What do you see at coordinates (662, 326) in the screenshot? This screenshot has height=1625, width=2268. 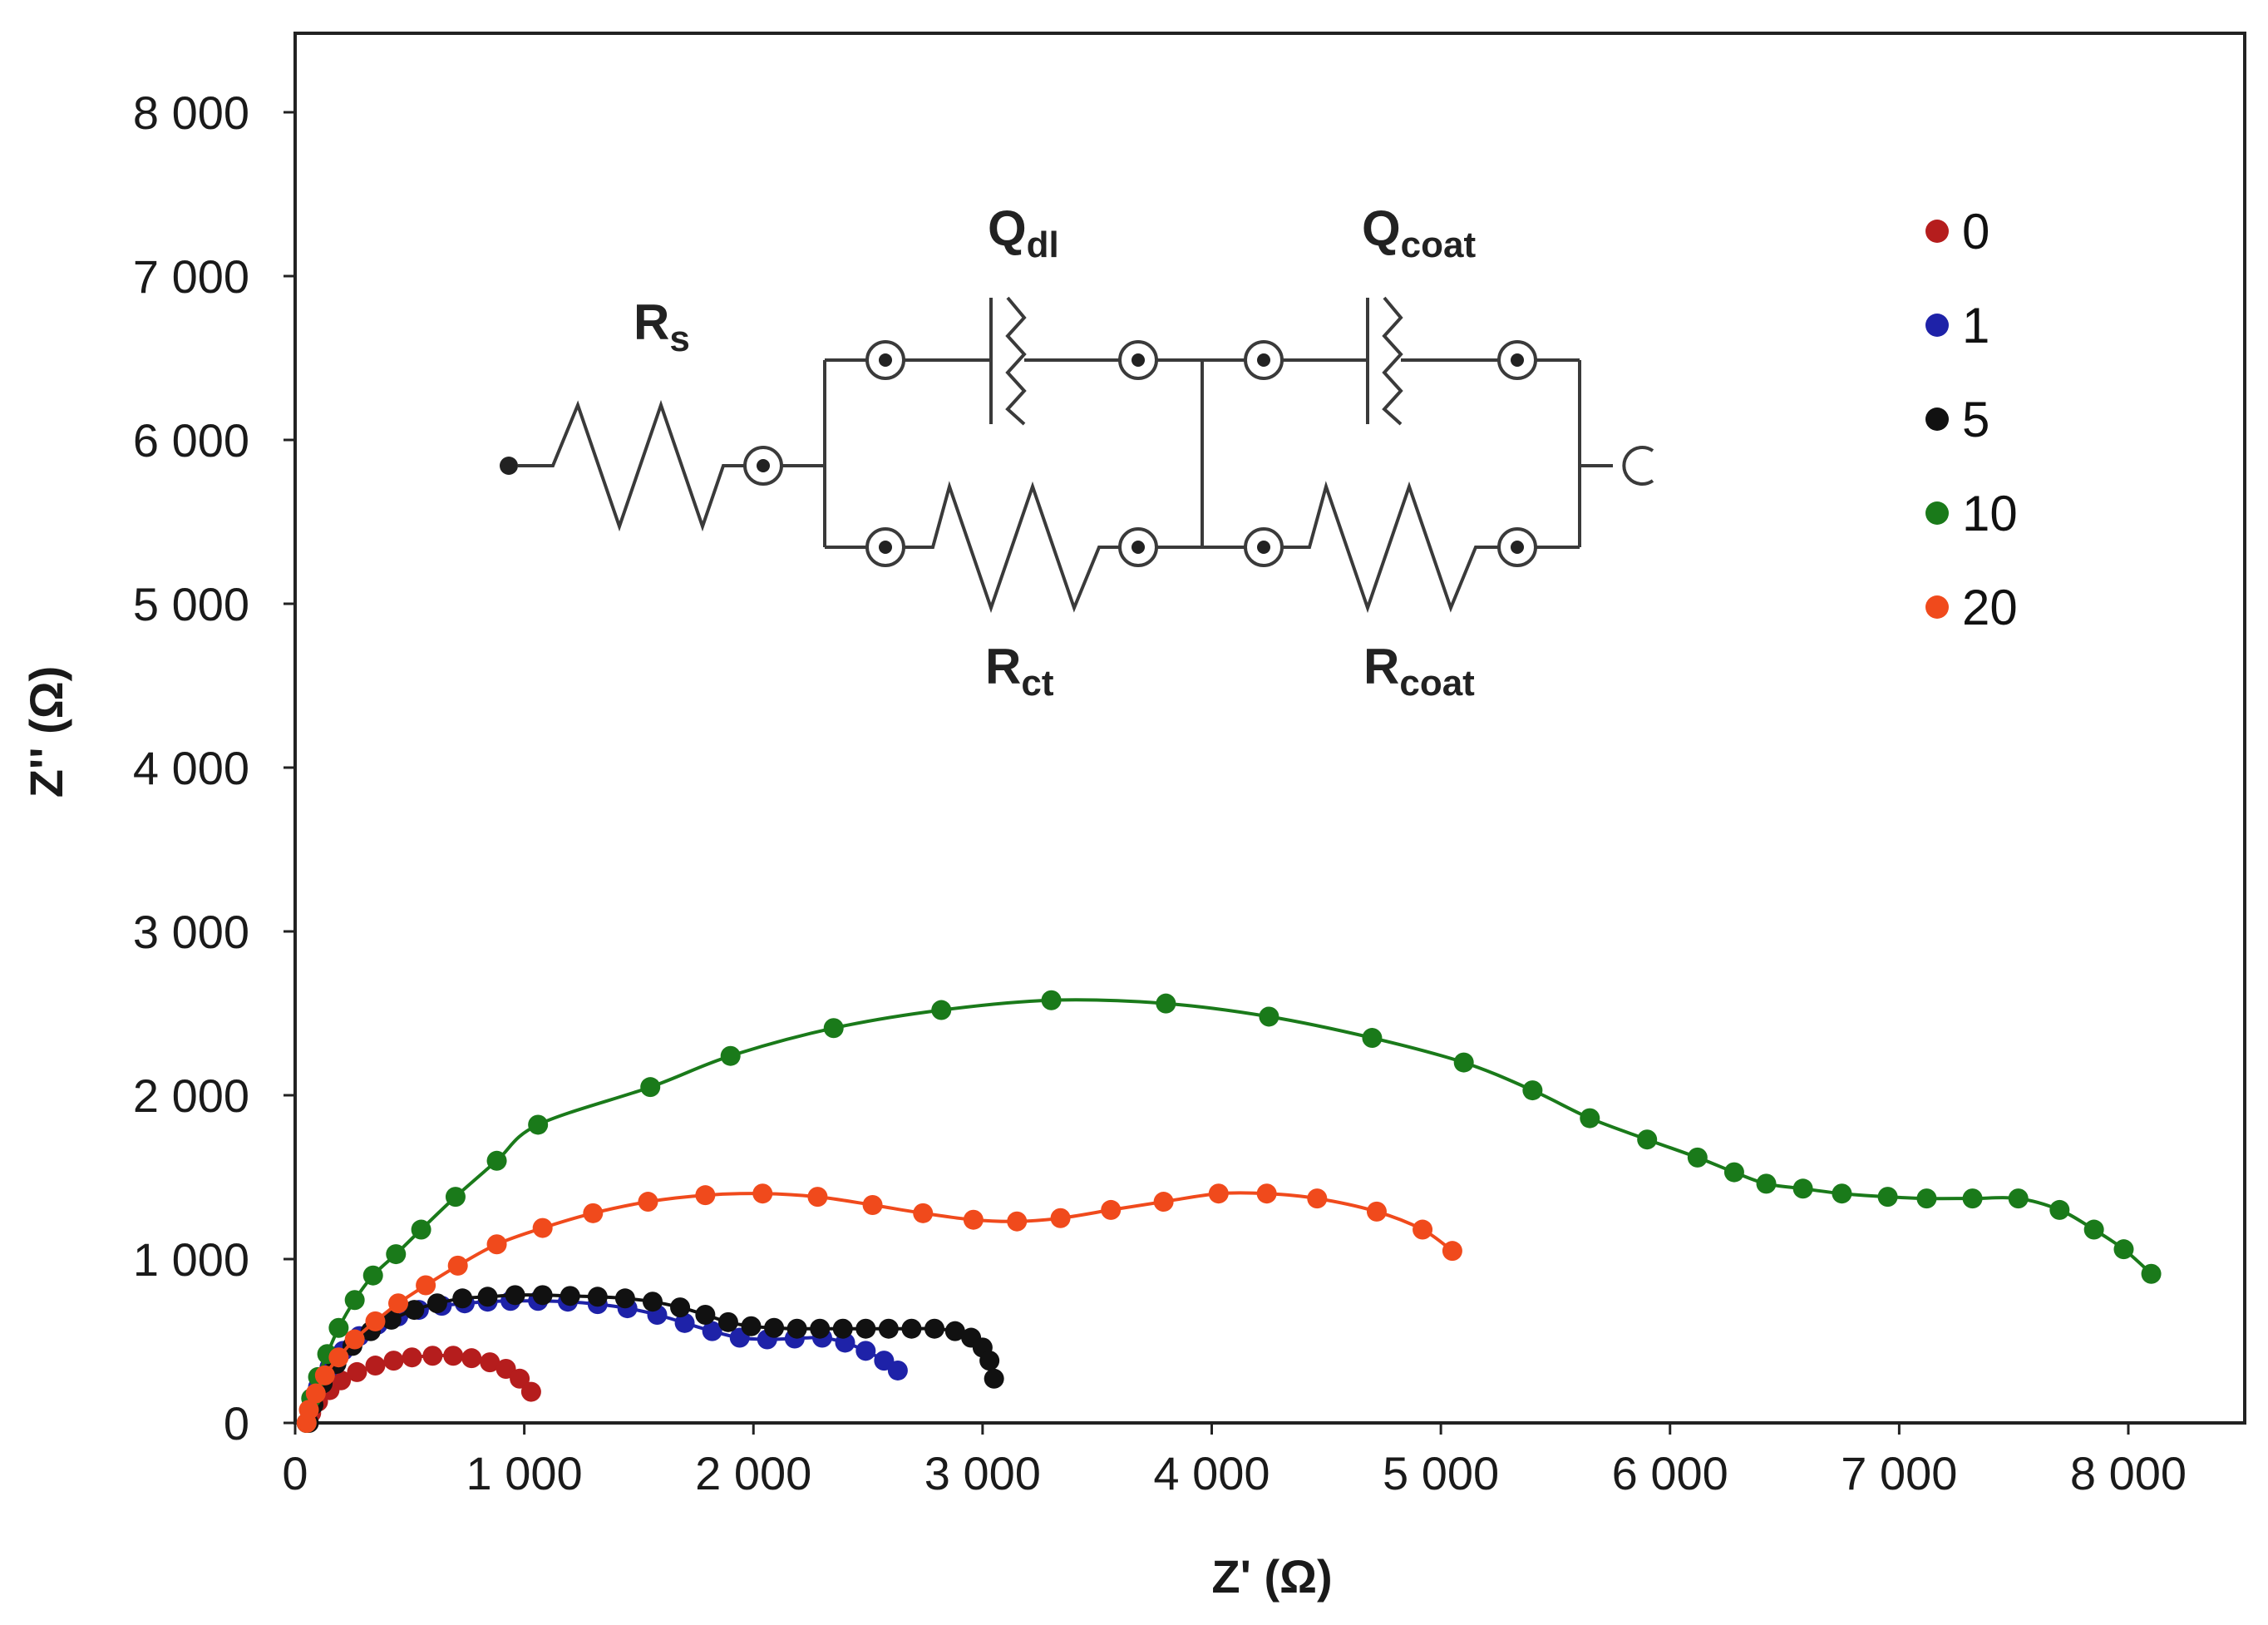 I see `label-rs: Rs` at bounding box center [662, 326].